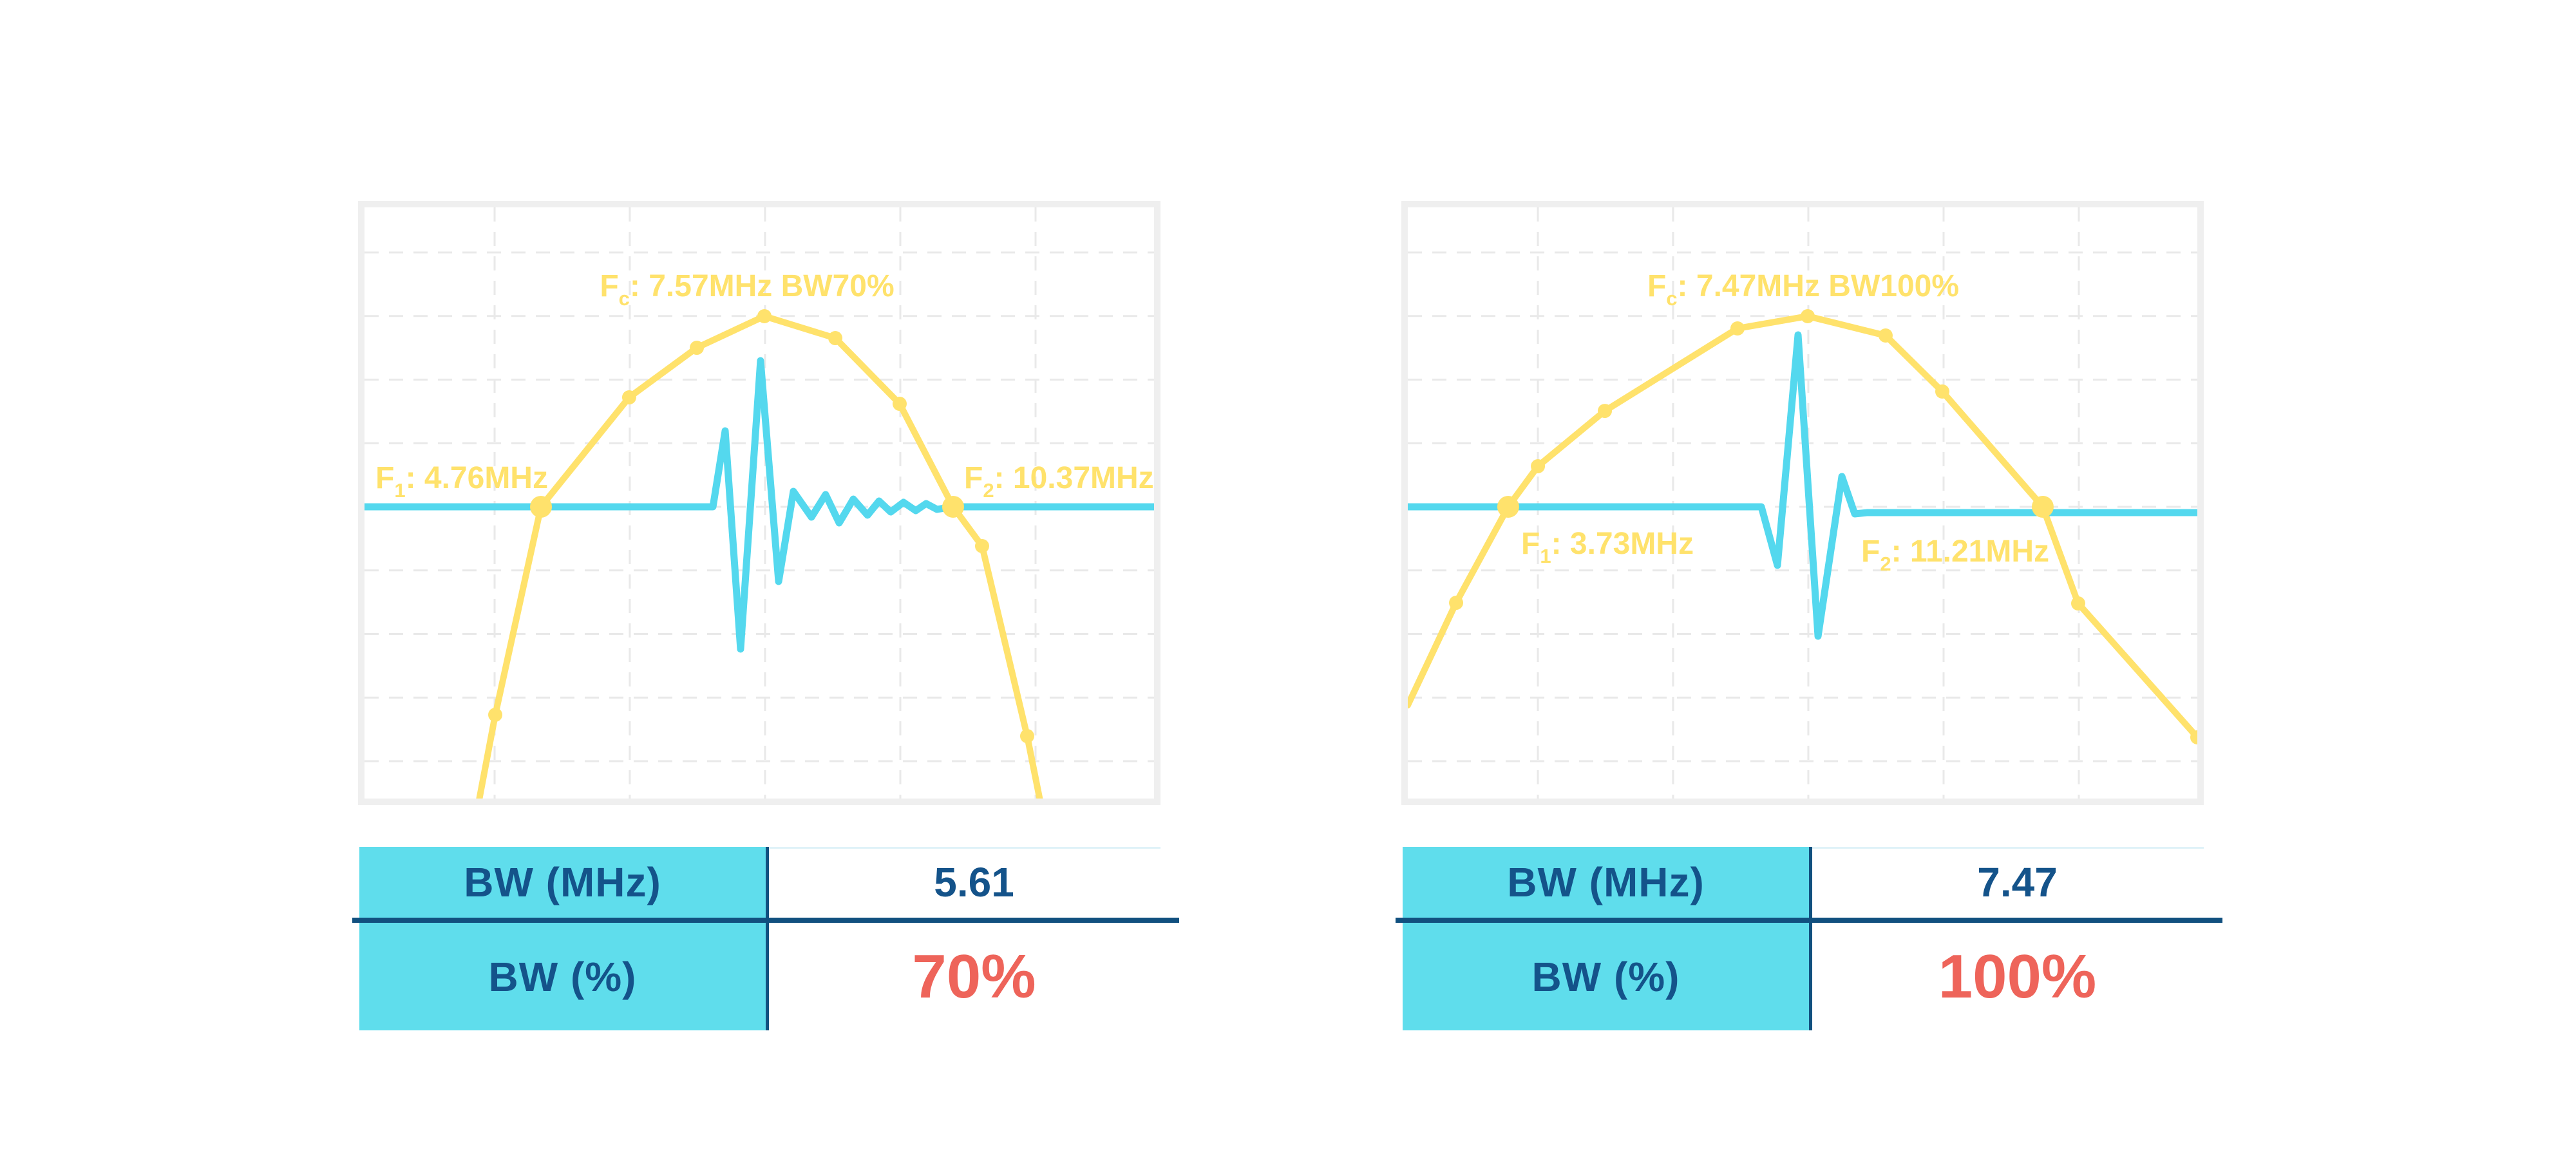  What do you see at coordinates (974, 882) in the screenshot?
I see `bw-mhz-value: 5.61` at bounding box center [974, 882].